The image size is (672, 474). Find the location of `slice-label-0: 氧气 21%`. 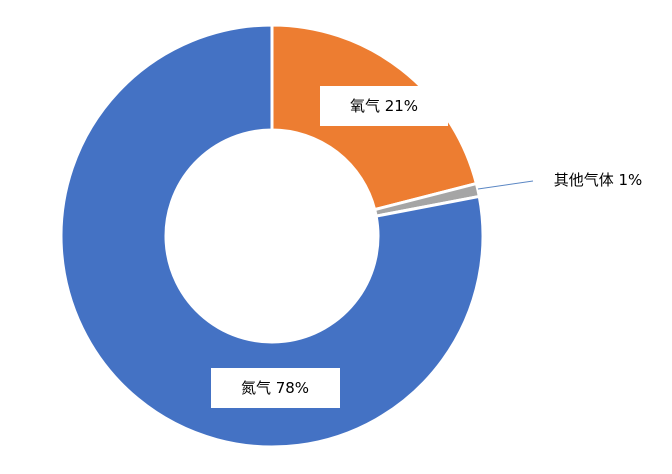

slice-label-0: 氧气 21% is located at coordinates (384, 106).